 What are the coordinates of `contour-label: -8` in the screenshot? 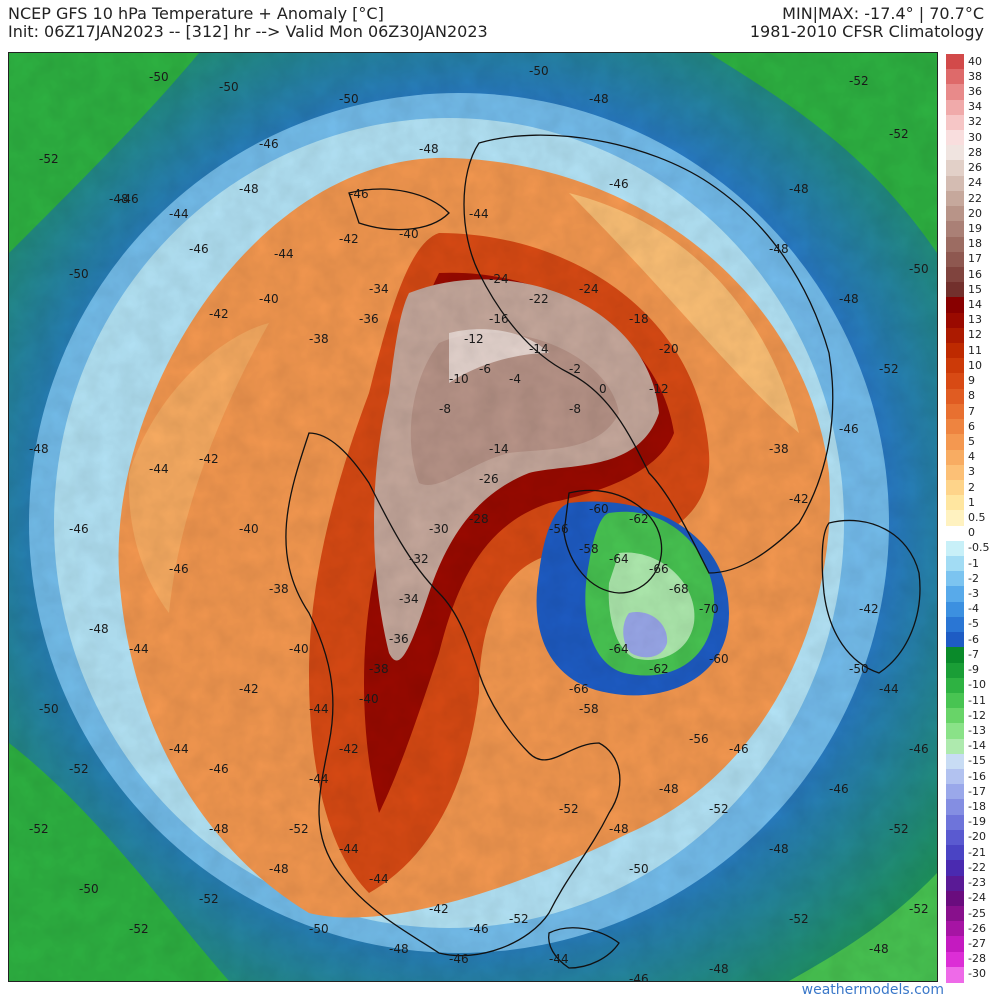 It's located at (445, 409).